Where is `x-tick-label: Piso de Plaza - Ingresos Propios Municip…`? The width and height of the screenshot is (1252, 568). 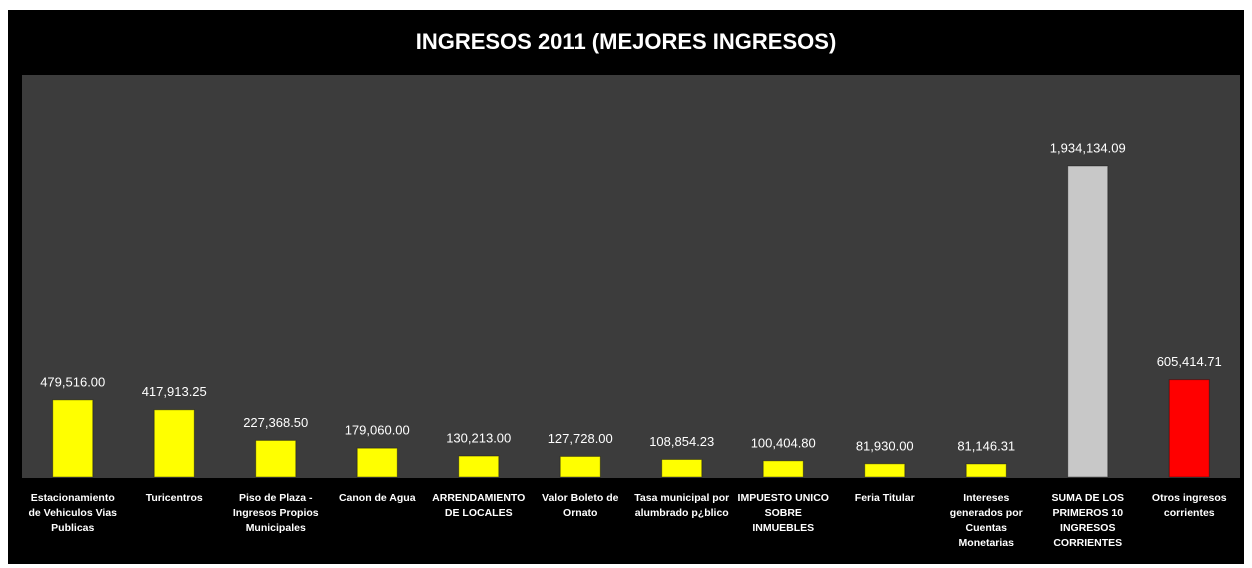 x-tick-label: Piso de Plaza - Ingresos Propios Municip… is located at coordinates (275, 513).